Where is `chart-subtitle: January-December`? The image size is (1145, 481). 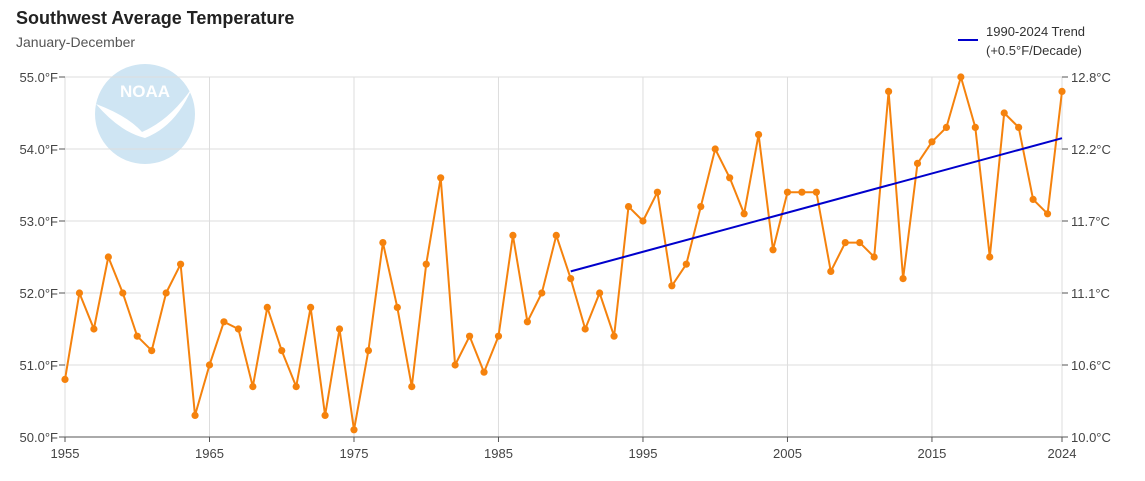
chart-subtitle: January-December is located at coordinates (76, 42).